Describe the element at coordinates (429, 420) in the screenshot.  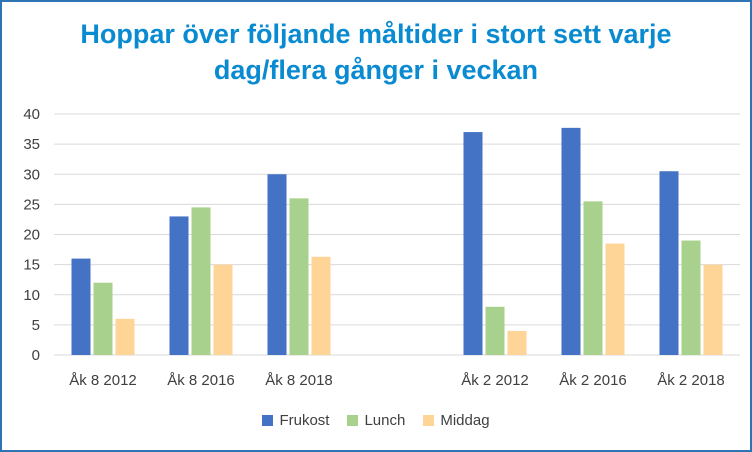
I see `legend-swatch-middag` at that location.